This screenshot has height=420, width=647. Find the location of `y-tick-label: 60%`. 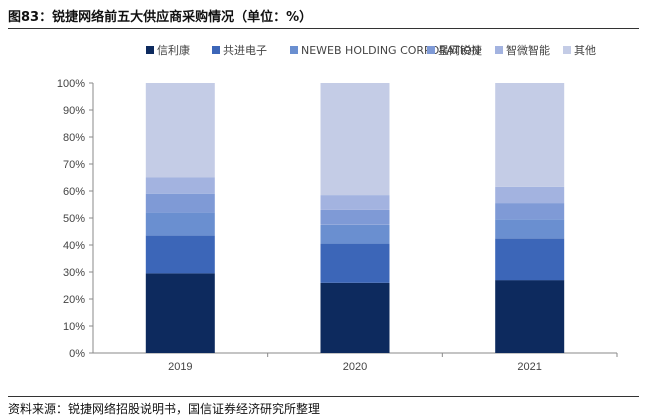

y-tick-label: 60% is located at coordinates (74, 192).